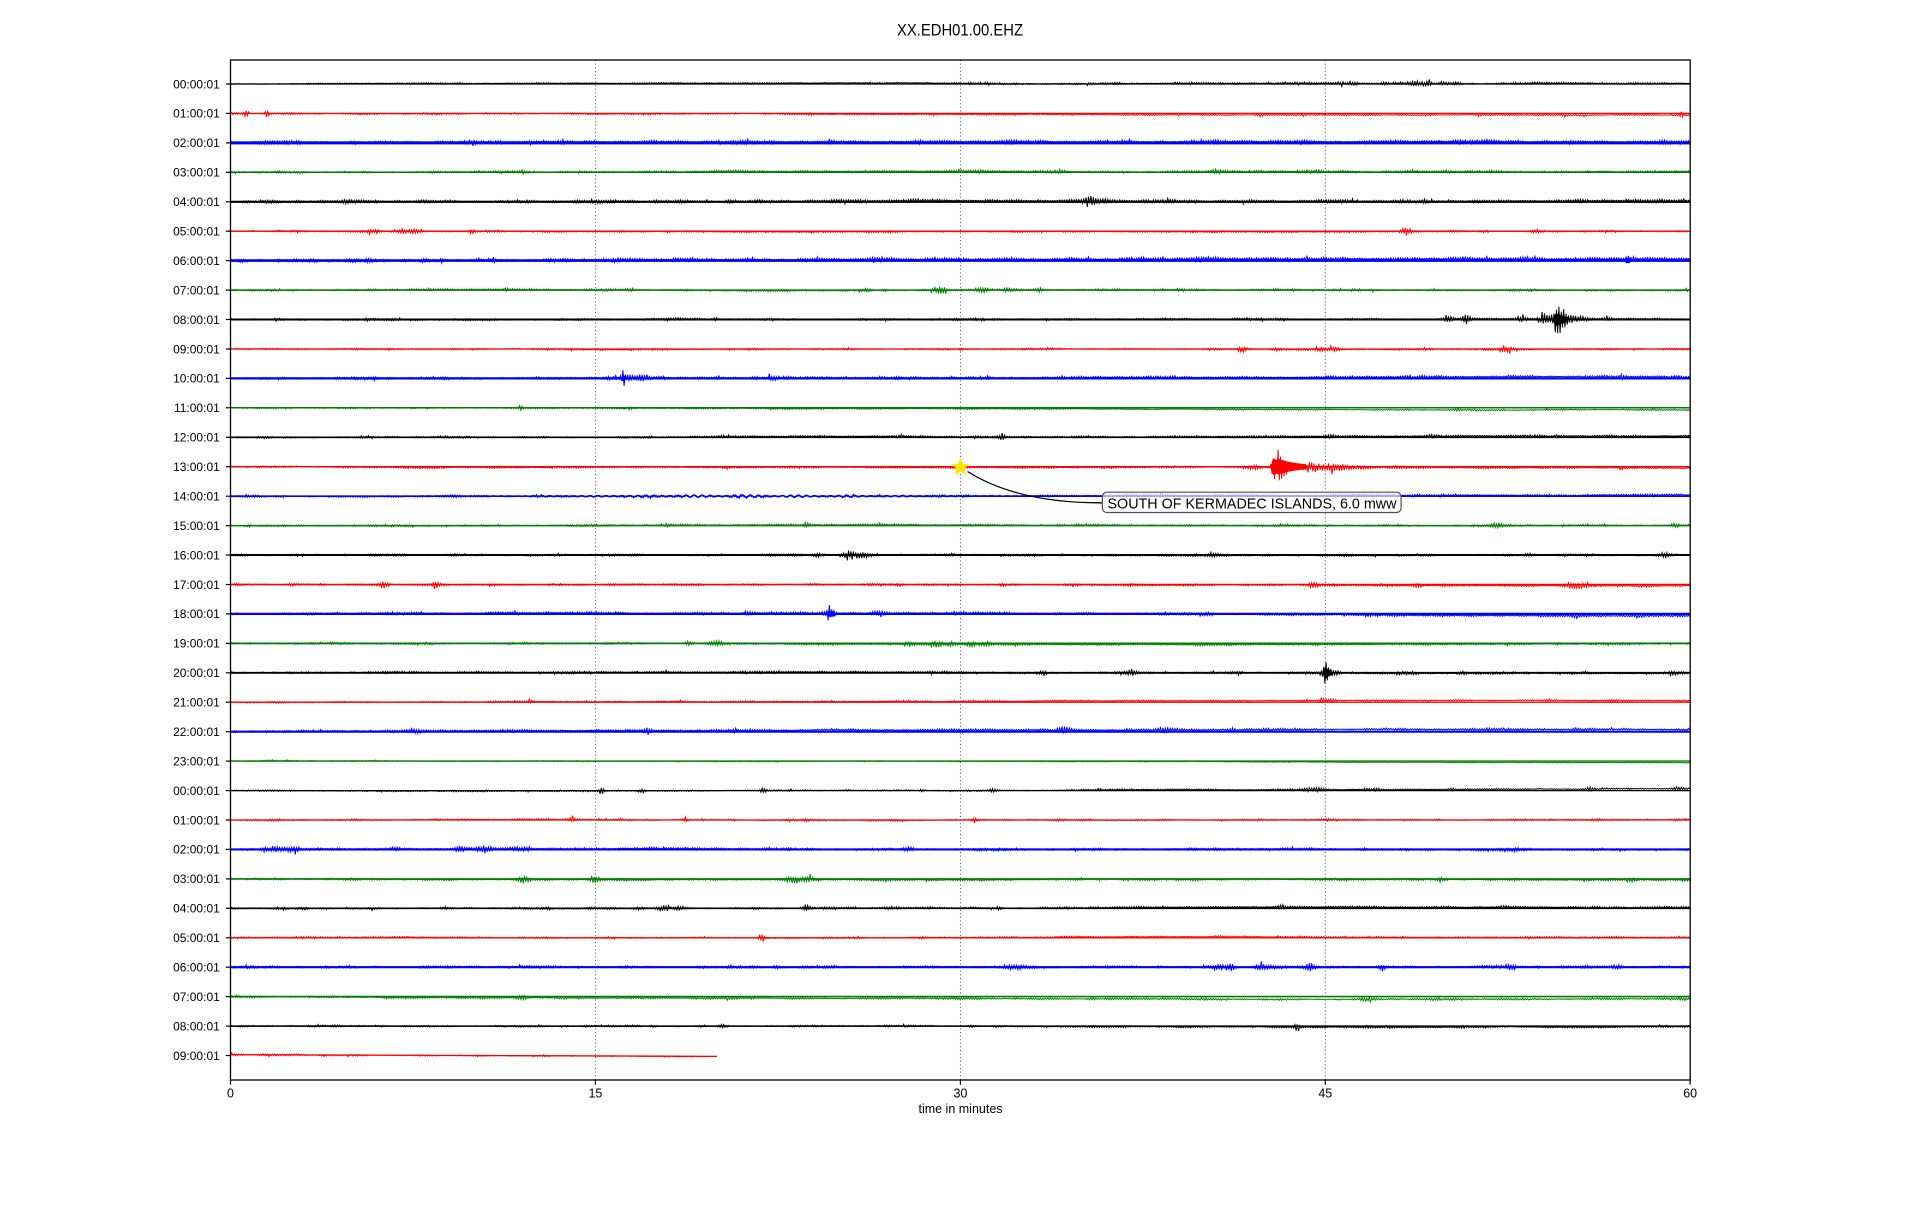 The width and height of the screenshot is (1920, 1205). I want to click on svg-text: 15:00:01, so click(196, 526).